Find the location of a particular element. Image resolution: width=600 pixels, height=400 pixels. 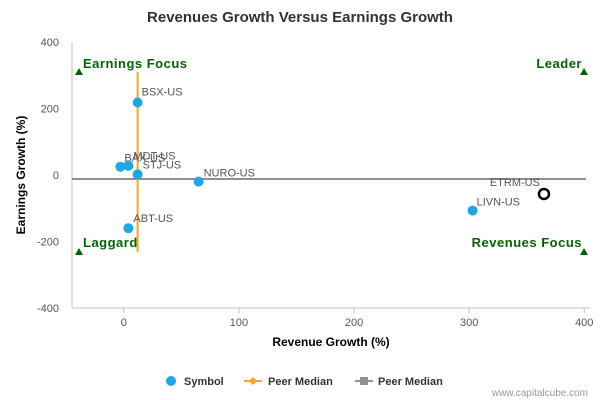

y-axis-title: Earnings Growth (%) is located at coordinates (21, 175).